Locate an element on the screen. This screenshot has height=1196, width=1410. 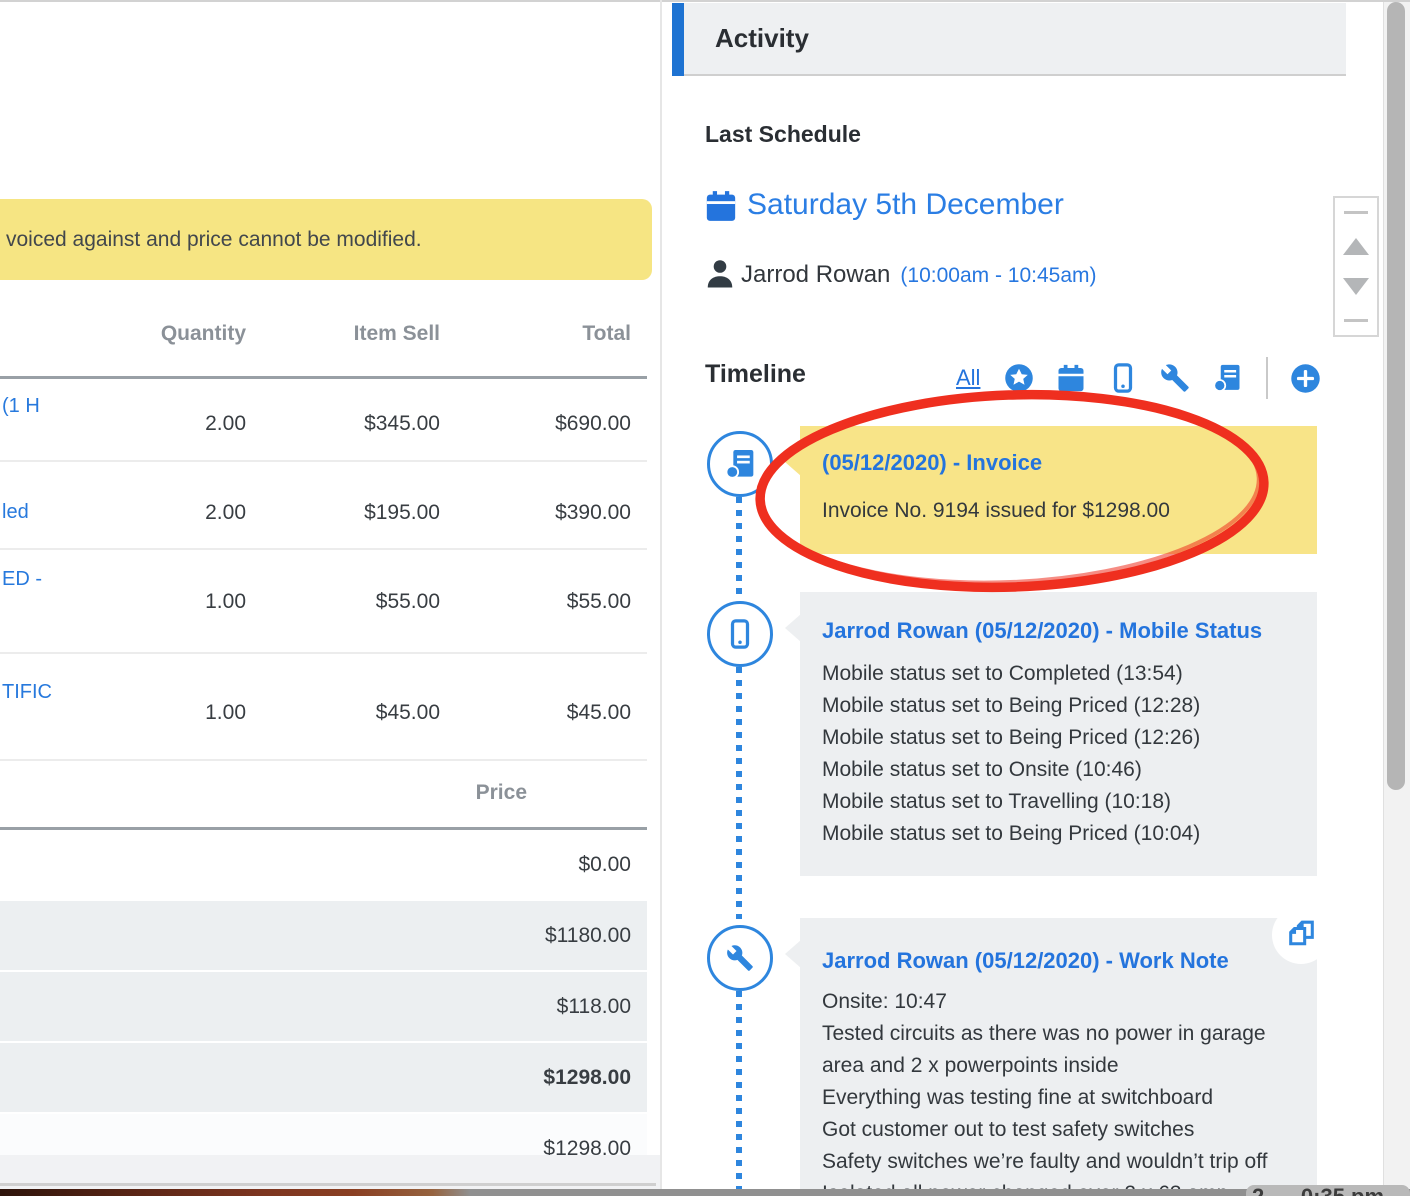
panel-footer-rule is located at coordinates (328, 1184).